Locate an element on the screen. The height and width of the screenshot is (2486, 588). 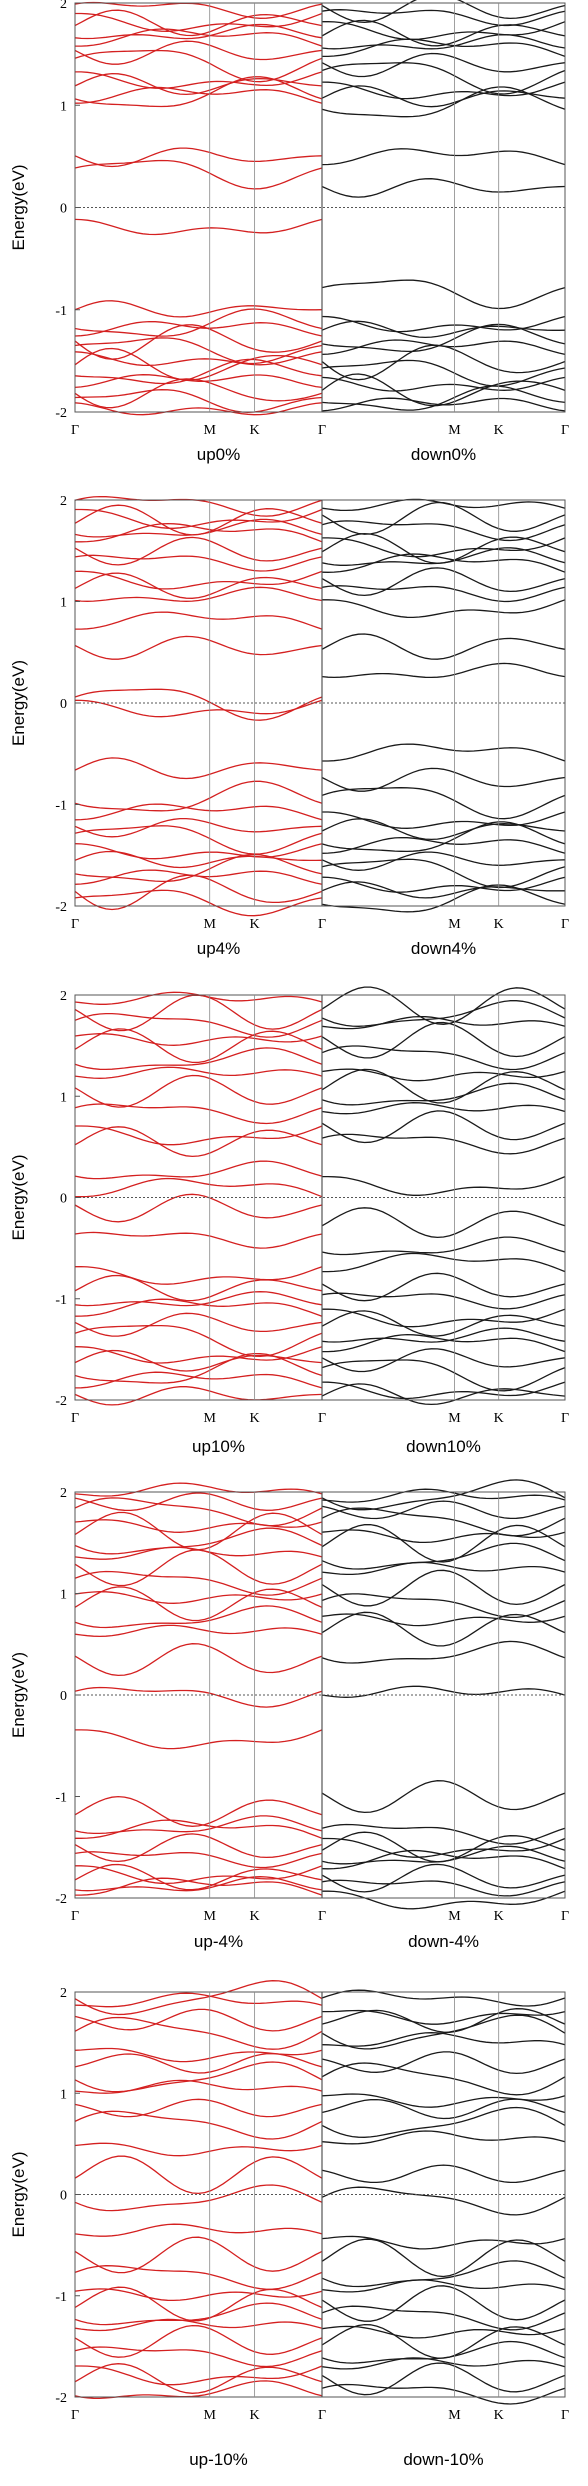
panel-caption-up: up10% is located at coordinates (218, 1446).